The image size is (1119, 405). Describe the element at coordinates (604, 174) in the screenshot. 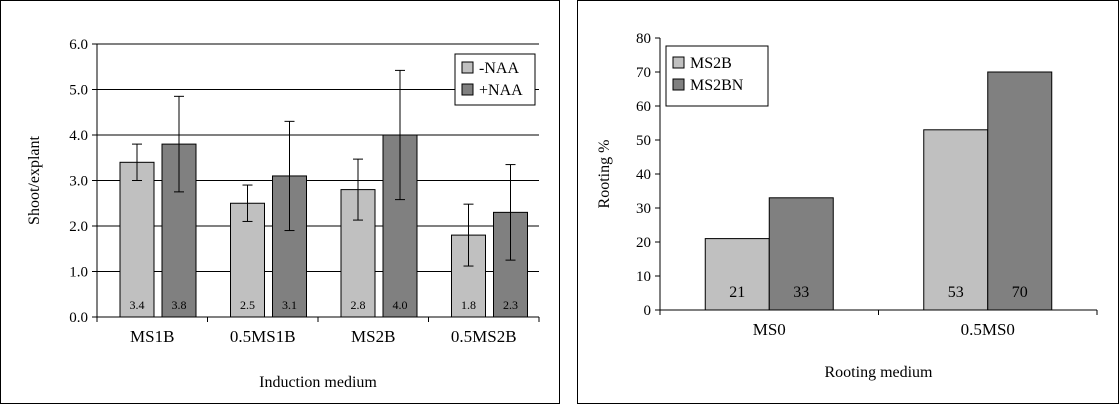

I see `y-axis-title: Rooting %` at that location.